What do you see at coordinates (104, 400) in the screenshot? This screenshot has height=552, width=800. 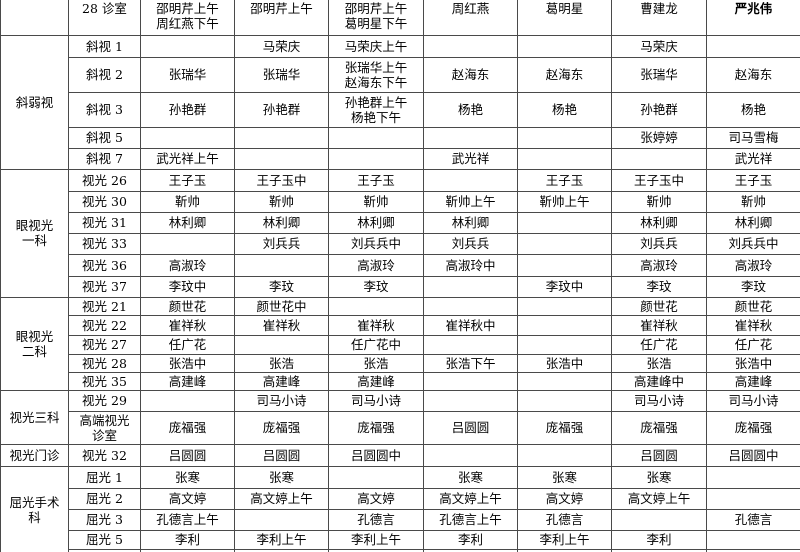 I see `room-cell: 视光 29` at bounding box center [104, 400].